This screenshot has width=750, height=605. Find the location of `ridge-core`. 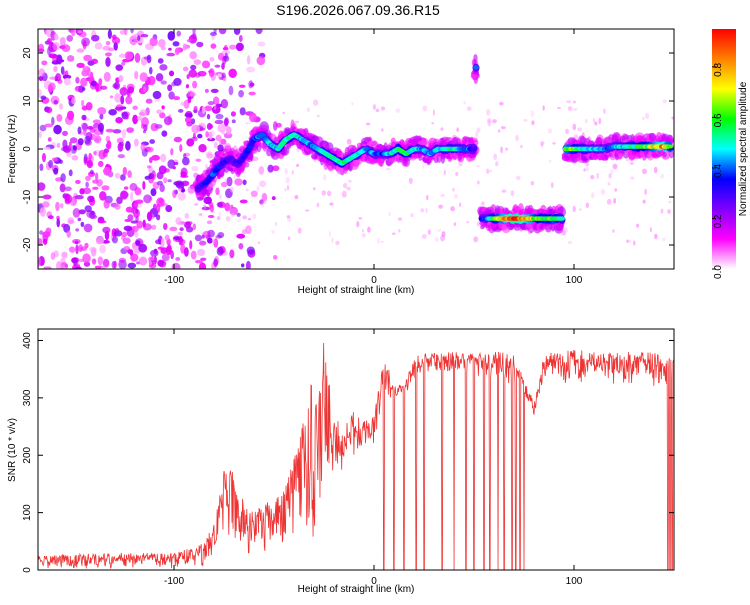

ridge-core is located at coordinates (562, 218).